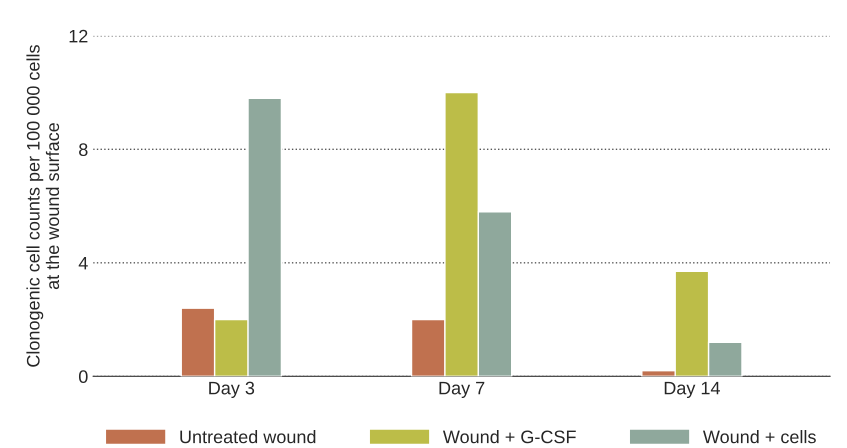 The width and height of the screenshot is (847, 448). I want to click on x-tick-label: Day 3, so click(231, 390).